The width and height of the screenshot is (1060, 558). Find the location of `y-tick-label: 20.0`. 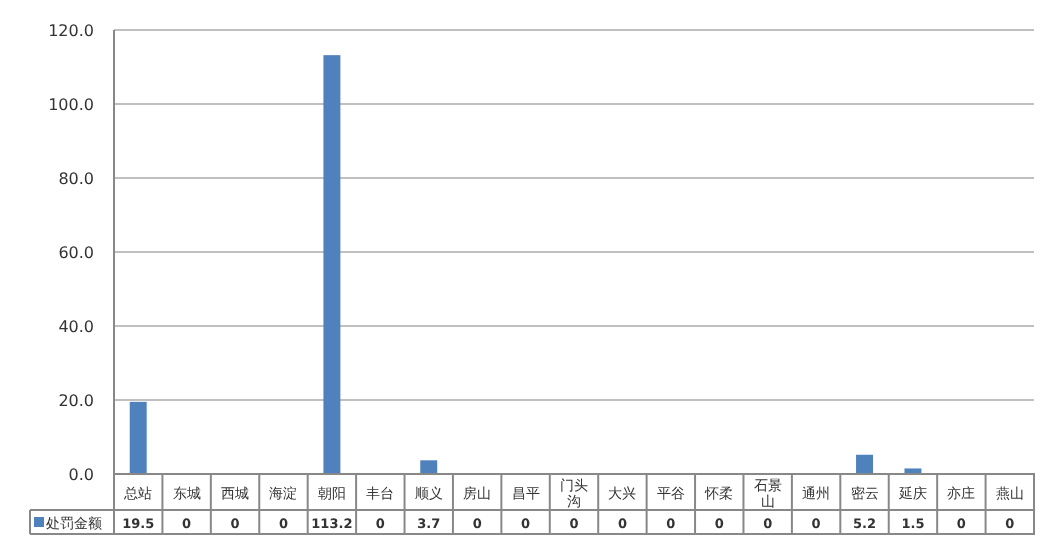

y-tick-label: 20.0 is located at coordinates (76, 401).